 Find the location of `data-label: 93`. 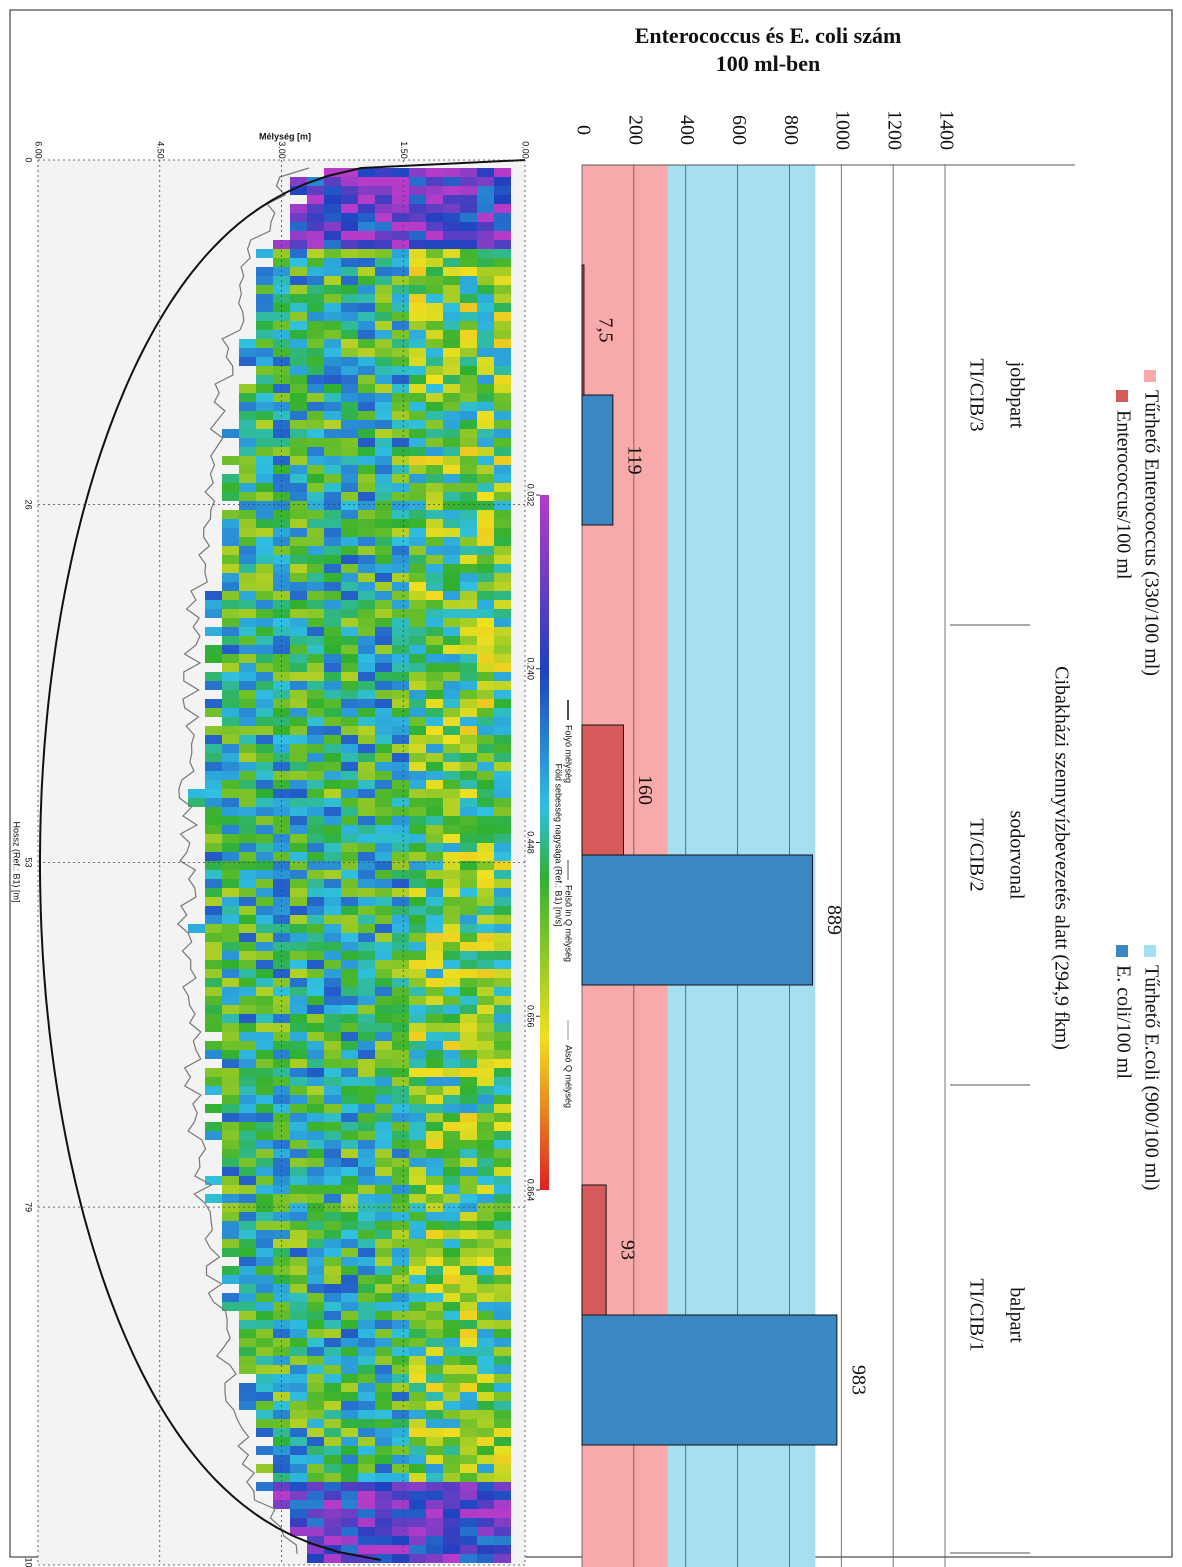

data-label: 93 is located at coordinates (628, 1250).